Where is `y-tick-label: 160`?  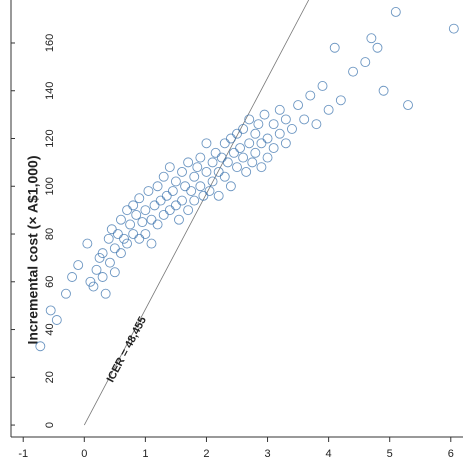
y-tick-label: 160 is located at coordinates (50, 43).